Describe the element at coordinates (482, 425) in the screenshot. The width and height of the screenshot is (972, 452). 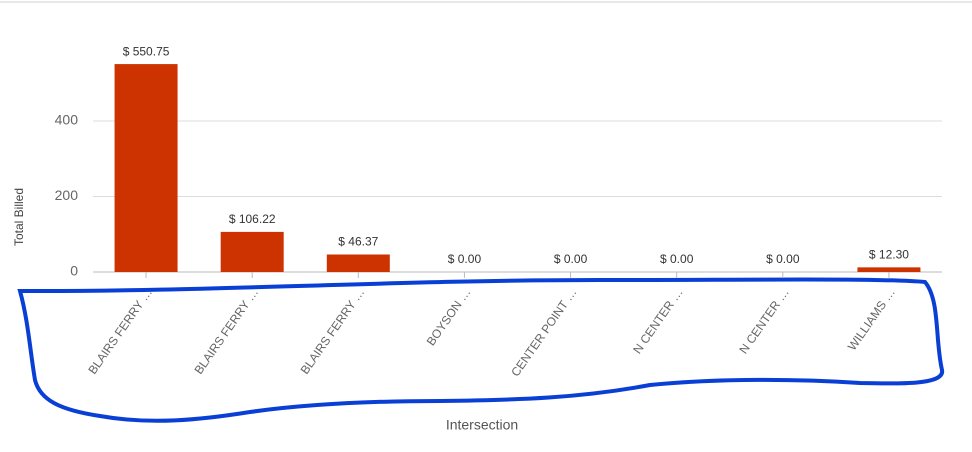
I see `x-axis-title: Intersection` at that location.